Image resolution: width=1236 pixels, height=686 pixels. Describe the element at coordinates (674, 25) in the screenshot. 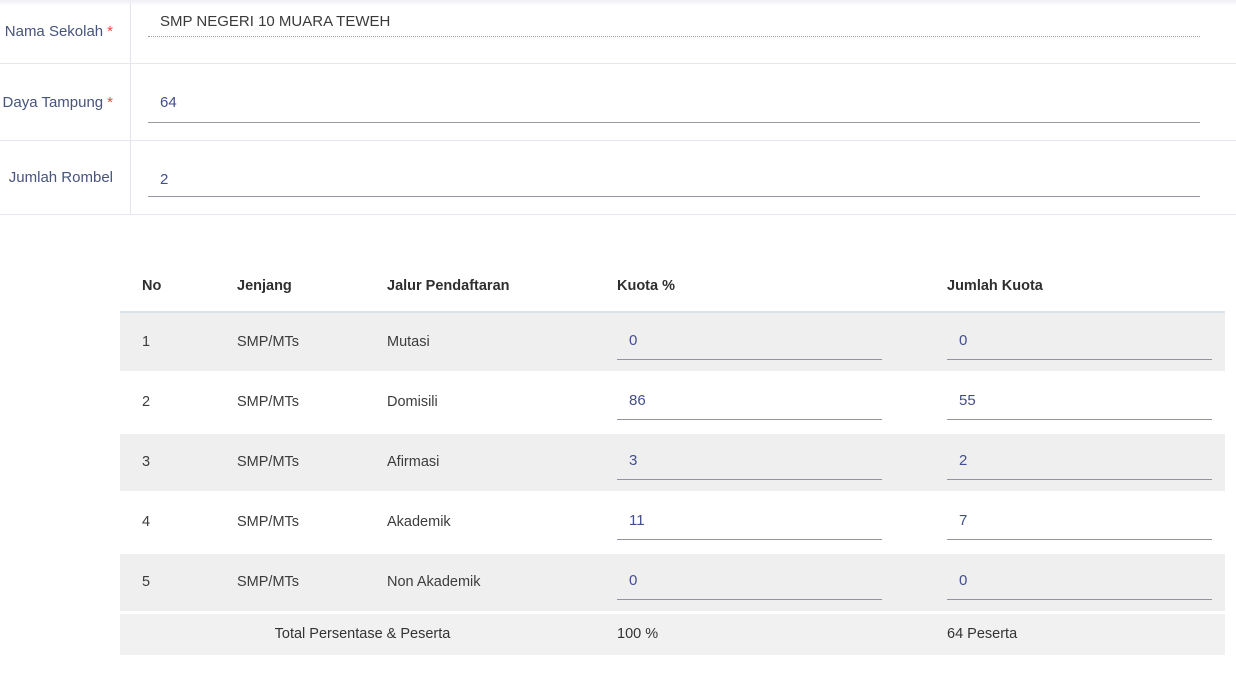

I see `nama-sekolah-input` at that location.